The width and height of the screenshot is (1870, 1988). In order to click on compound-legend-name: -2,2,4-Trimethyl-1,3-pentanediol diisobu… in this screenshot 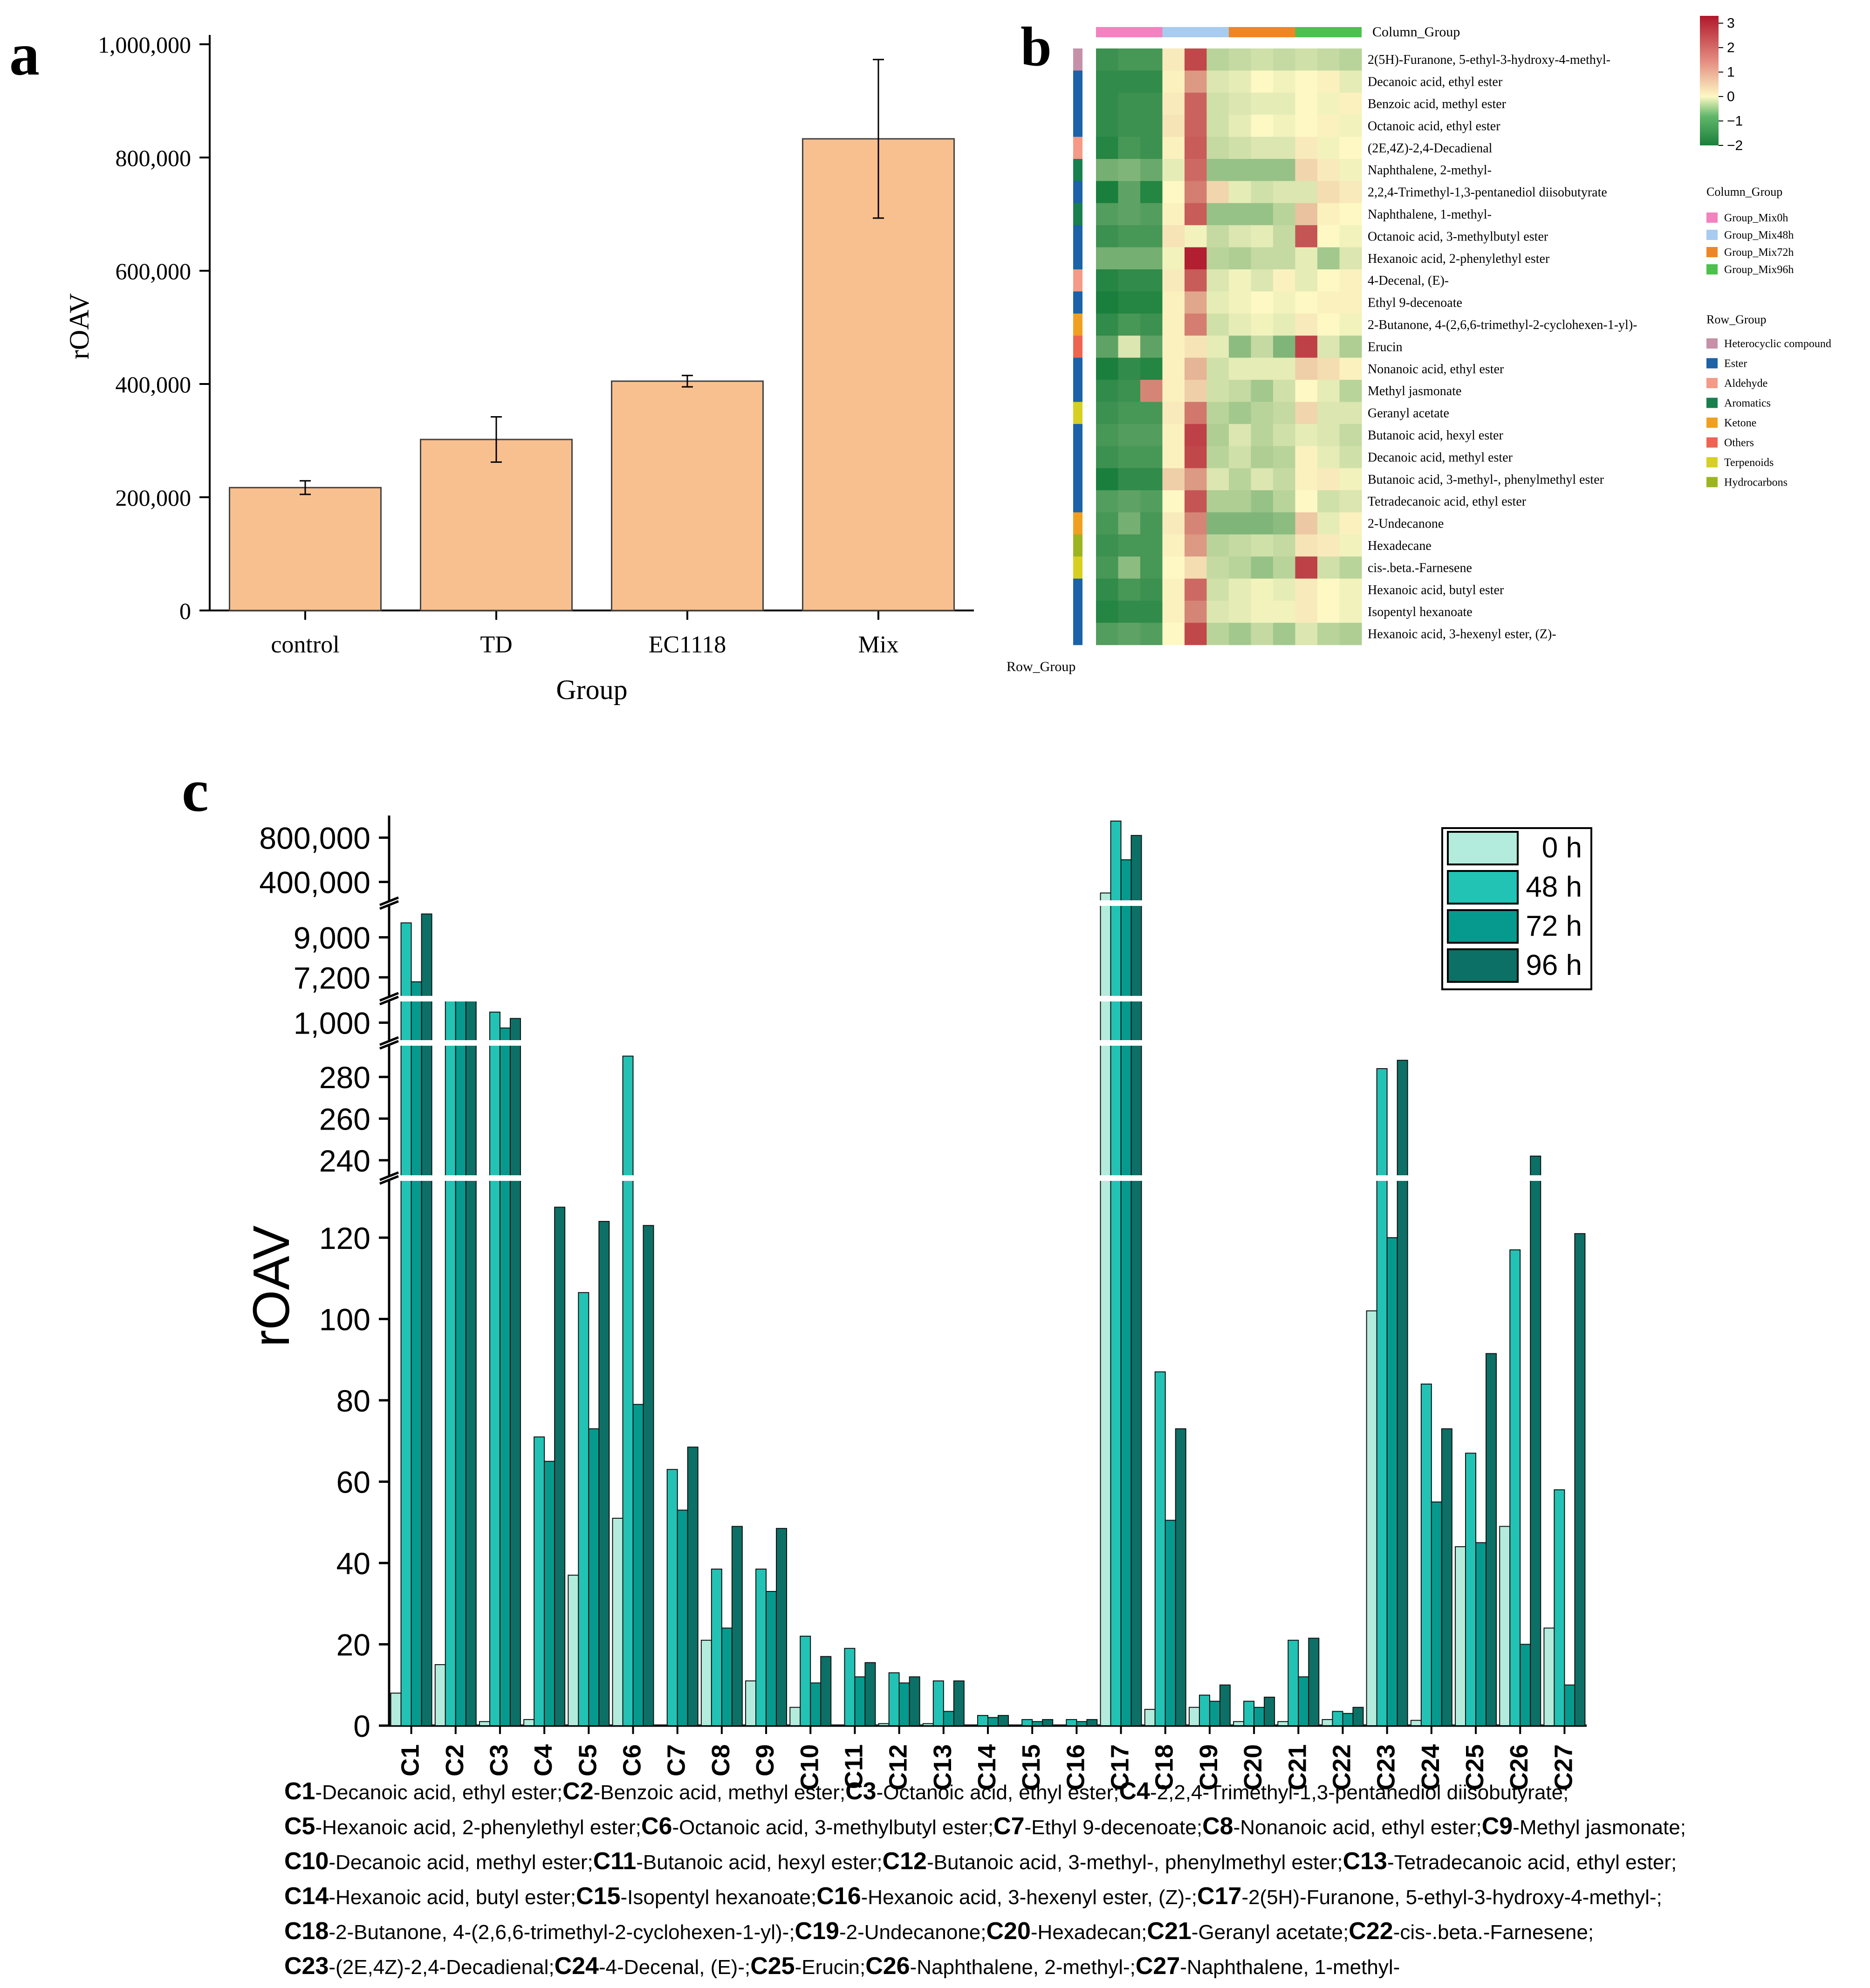, I will do `click(1359, 1792)`.